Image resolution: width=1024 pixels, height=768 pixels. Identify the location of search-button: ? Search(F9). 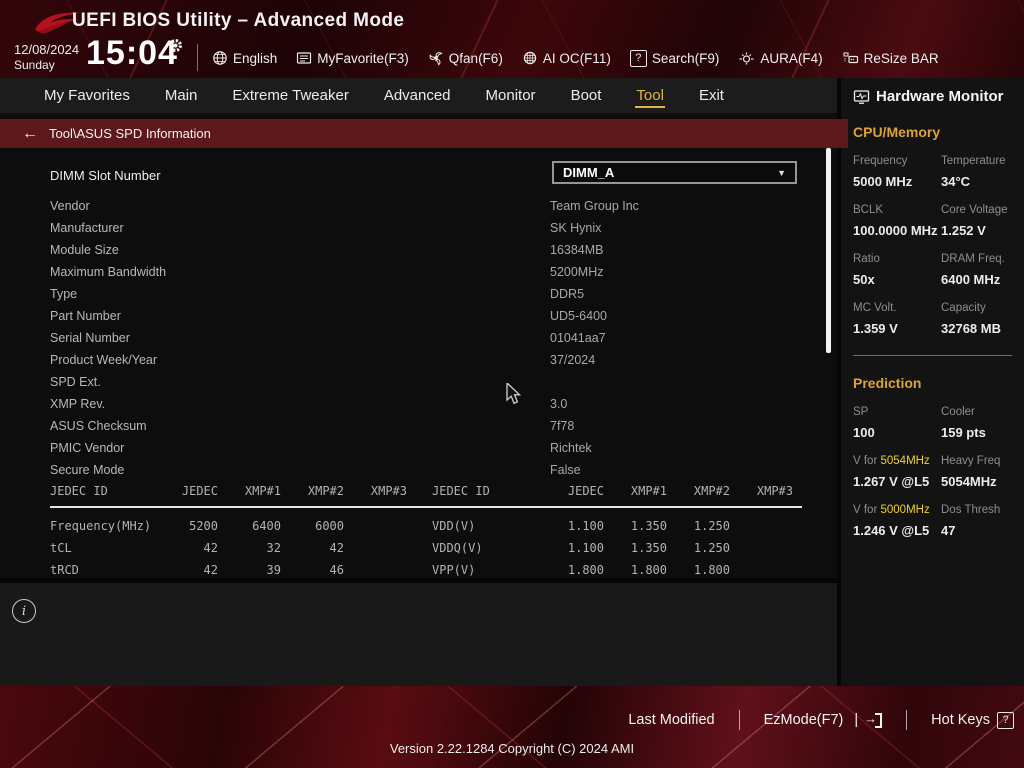
(674, 58).